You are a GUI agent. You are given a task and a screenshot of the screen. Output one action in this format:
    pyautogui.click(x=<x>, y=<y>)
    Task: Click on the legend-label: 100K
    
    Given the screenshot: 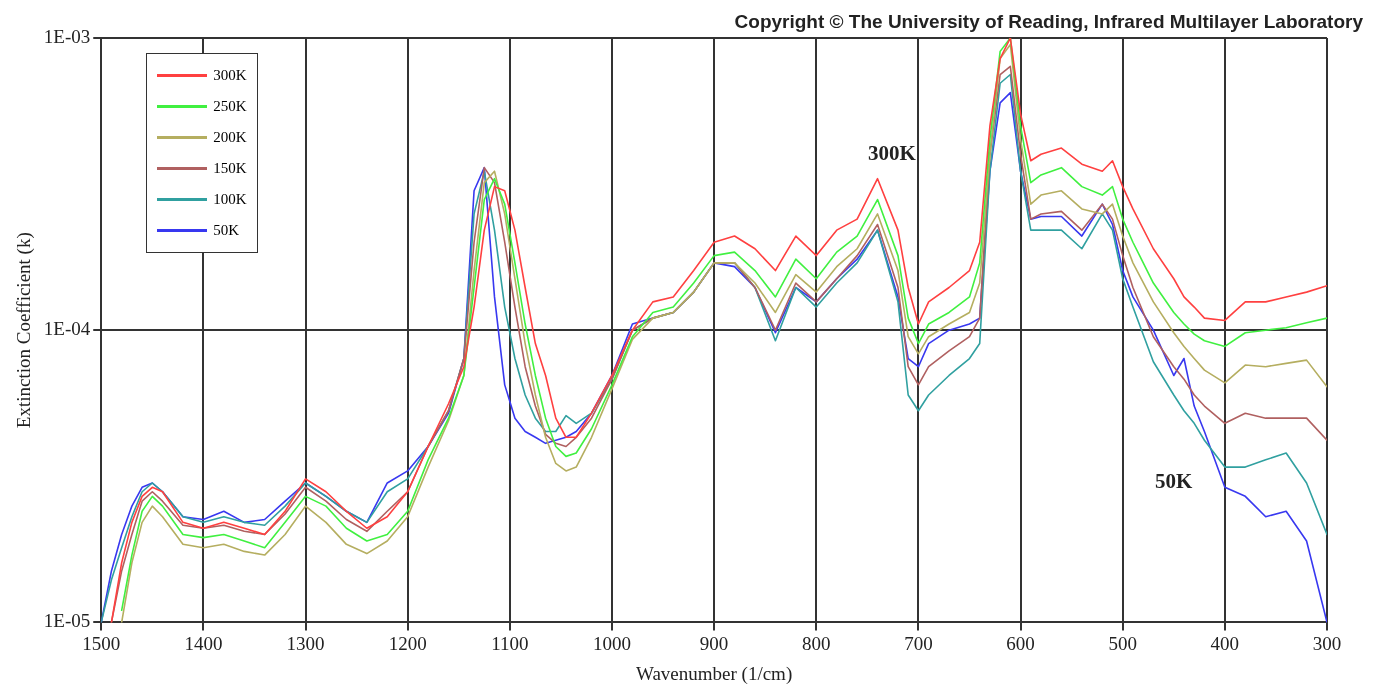 What is the action you would take?
    pyautogui.click(x=230, y=199)
    